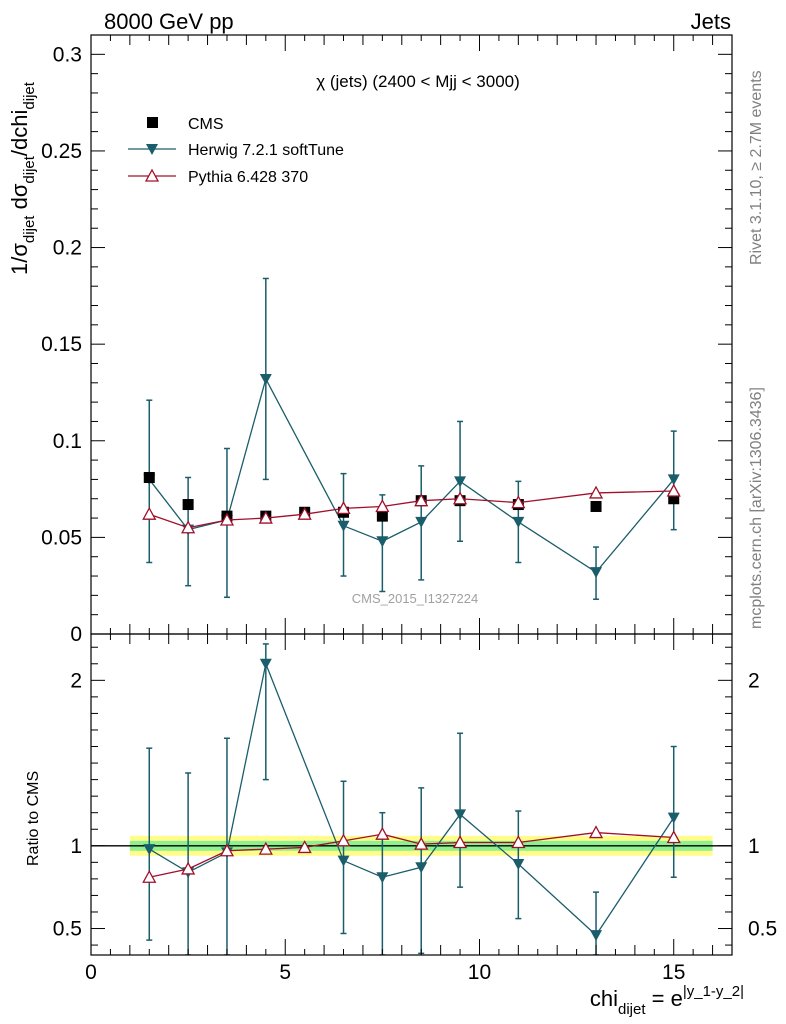  Describe the element at coordinates (61, 537) in the screenshot. I see `main-y-tick-label: 0.05` at that location.